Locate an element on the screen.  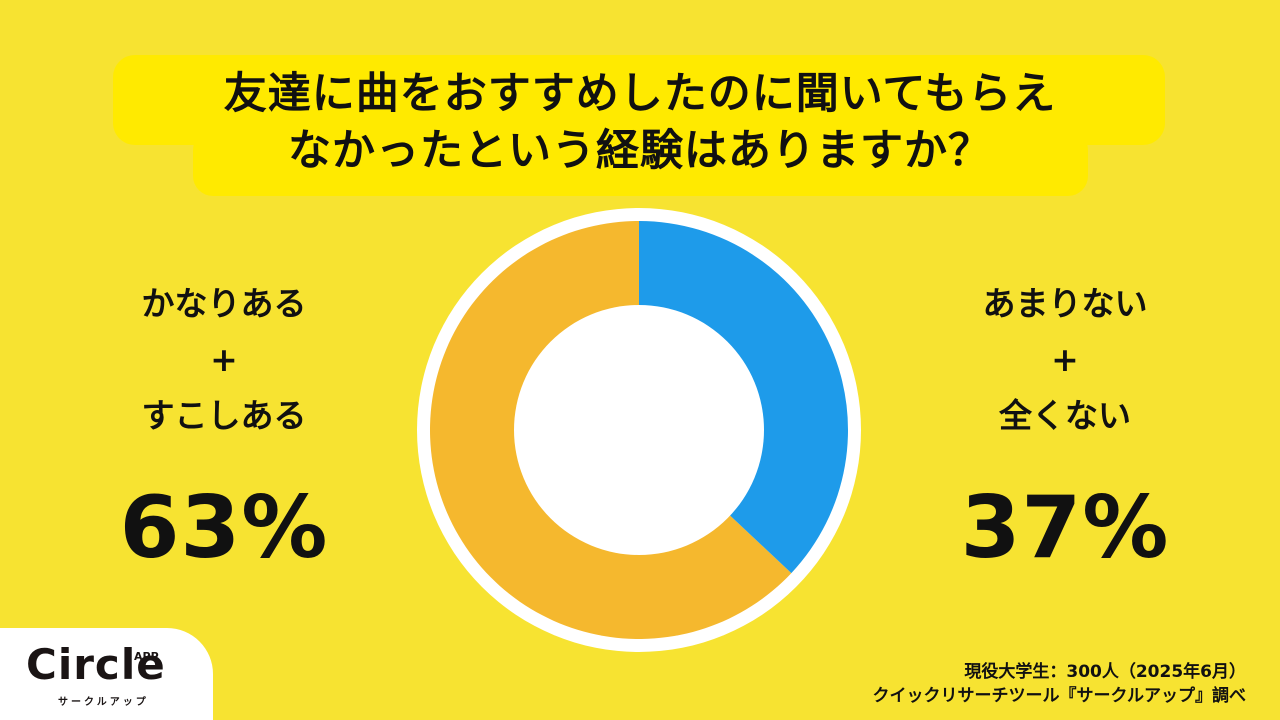
legend-yes-label1: かなりある is located at coordinates (224, 303).